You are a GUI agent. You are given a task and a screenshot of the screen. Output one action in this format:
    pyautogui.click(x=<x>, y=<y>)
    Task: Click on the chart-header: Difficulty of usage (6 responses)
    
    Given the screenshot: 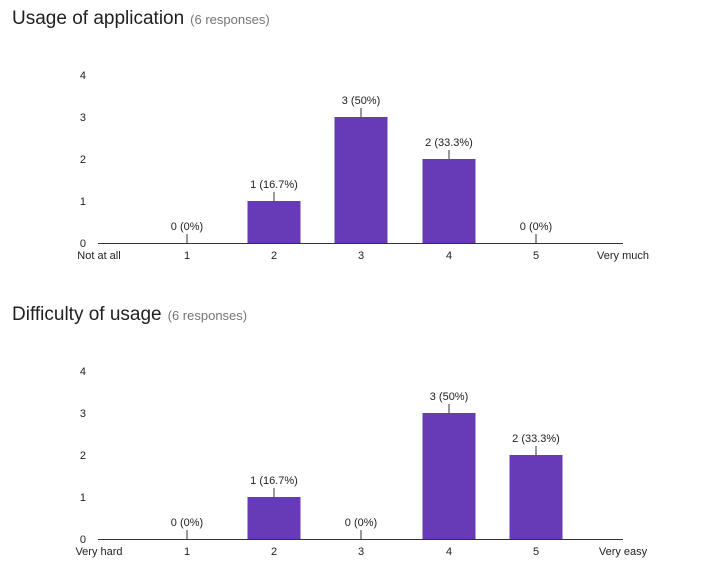 What is the action you would take?
    pyautogui.click(x=129, y=315)
    